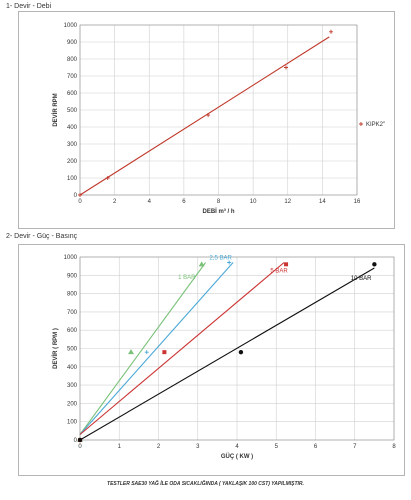 The height and width of the screenshot is (500, 411). What do you see at coordinates (187, 278) in the screenshot?
I see `chart-2-series-0-label: 1 BAR` at bounding box center [187, 278].